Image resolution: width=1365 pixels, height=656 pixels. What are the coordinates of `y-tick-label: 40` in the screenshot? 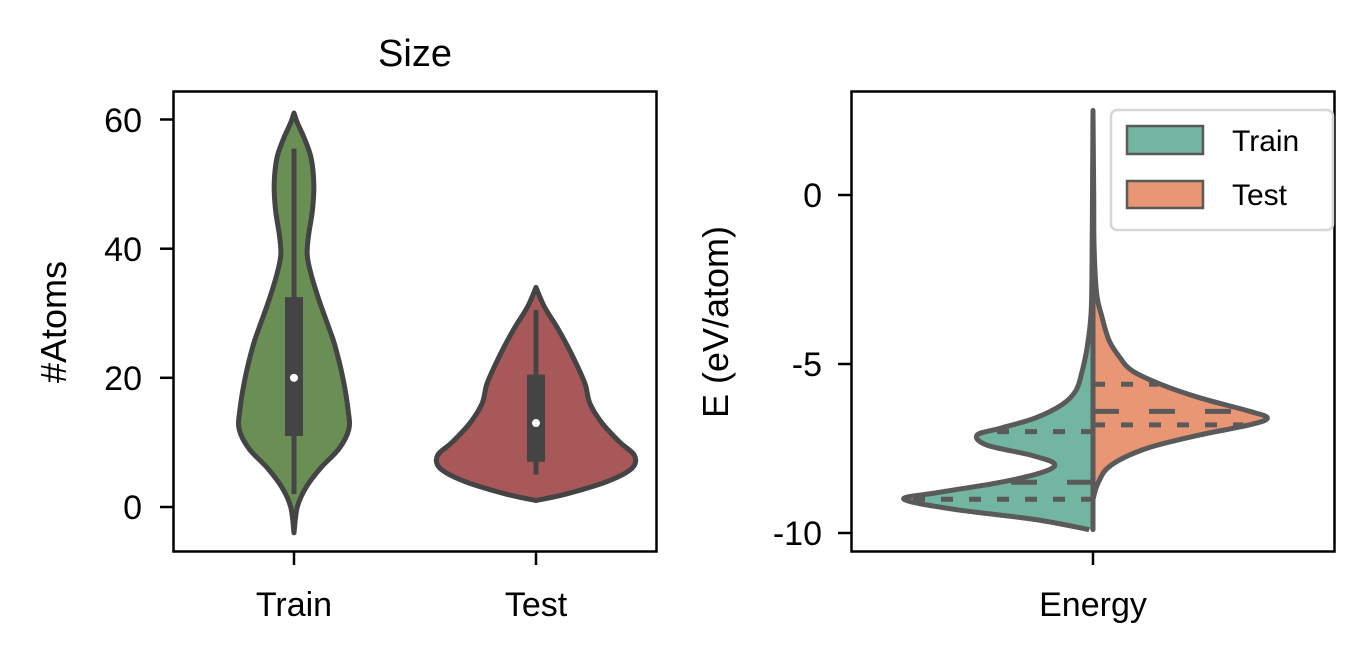 It's located at (123, 250).